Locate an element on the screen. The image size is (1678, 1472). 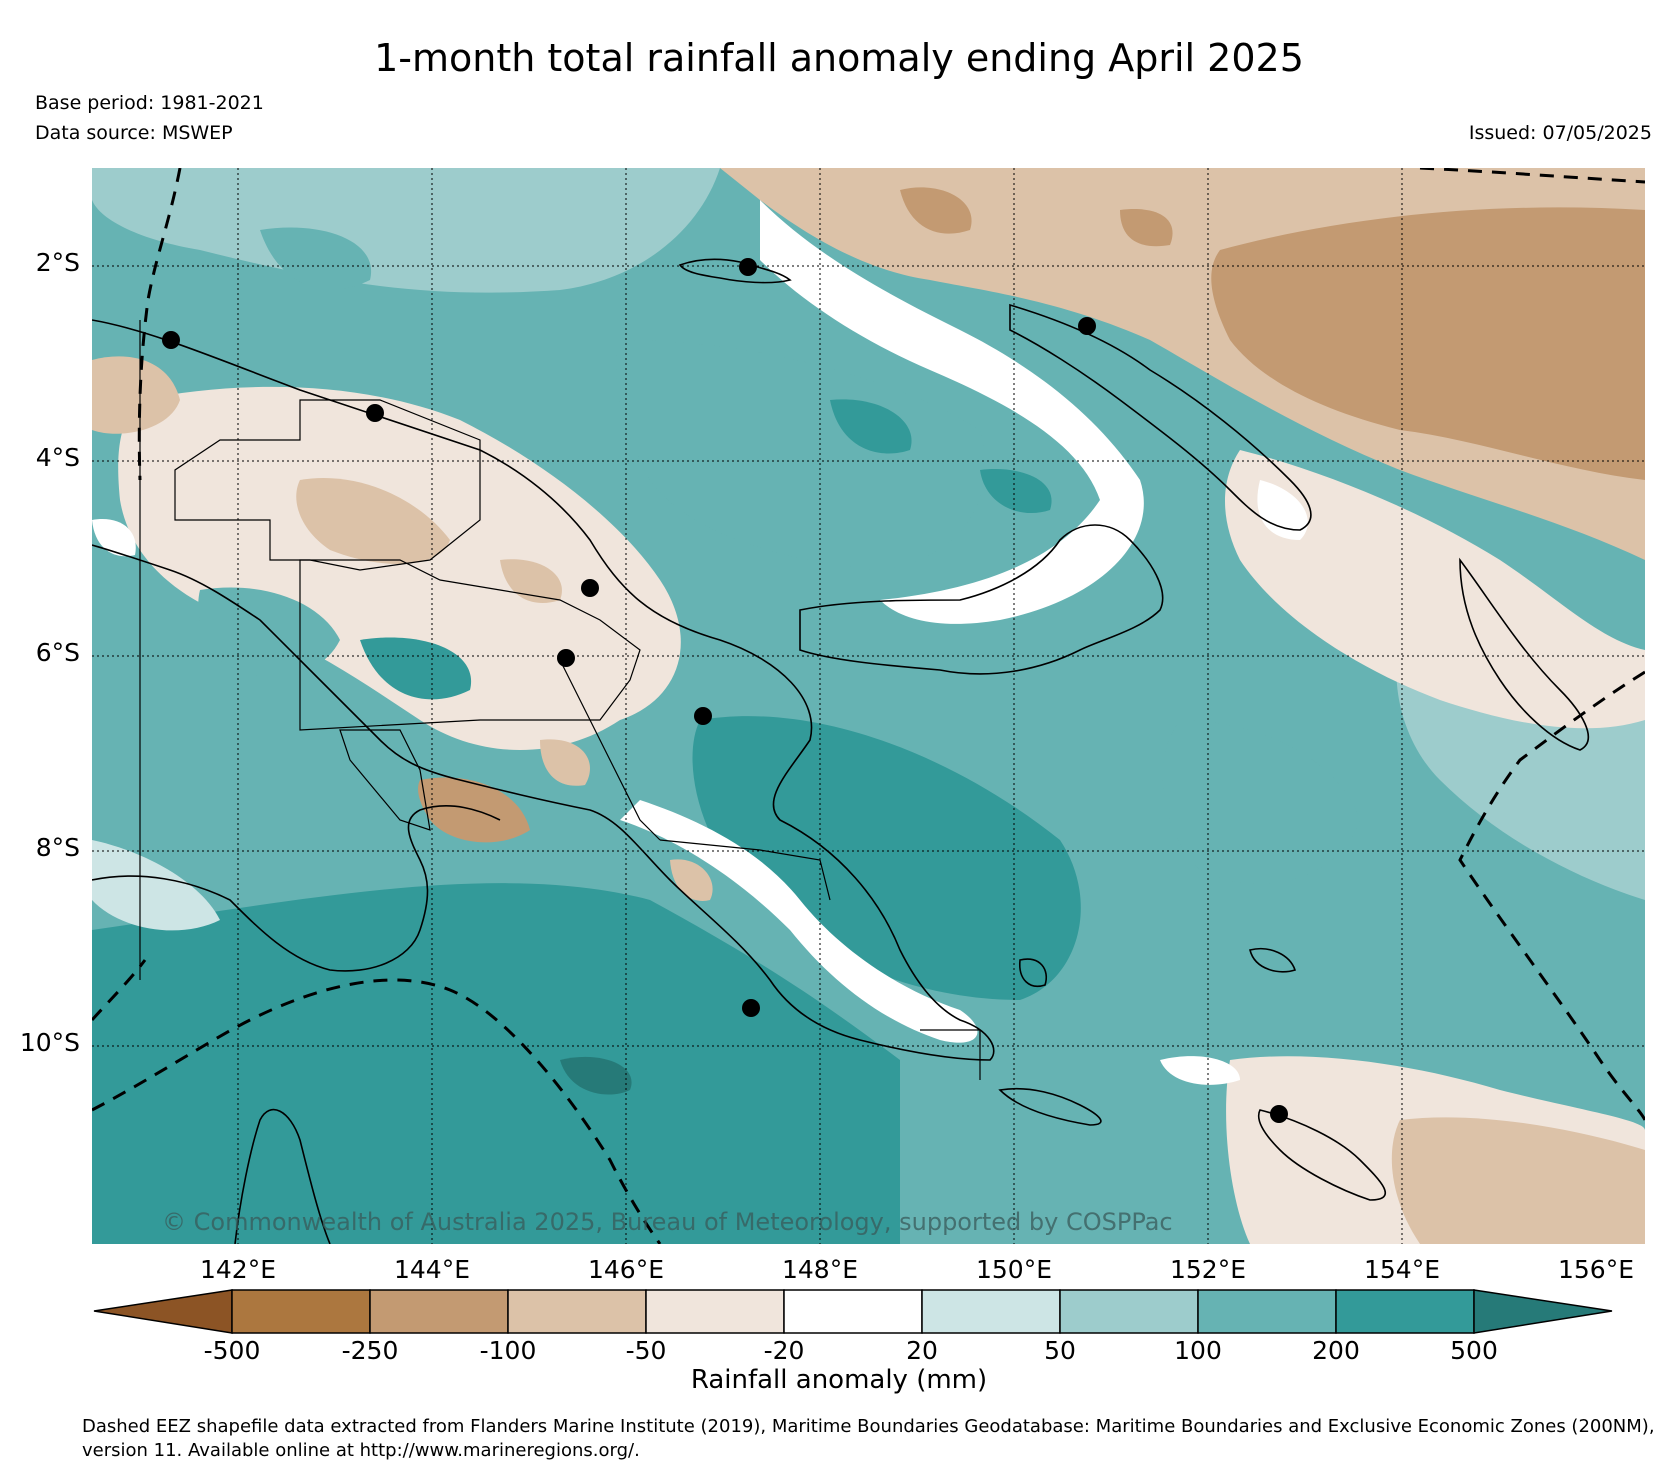
lat-tick-8S: 8°S is located at coordinates (57, 847).